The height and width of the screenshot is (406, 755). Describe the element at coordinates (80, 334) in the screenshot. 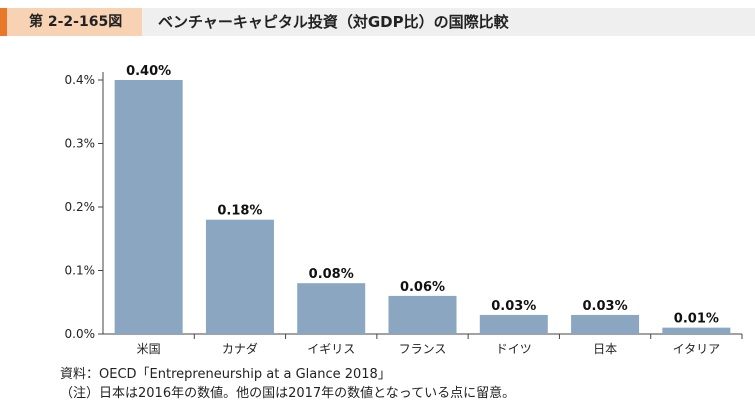

I see `y-tick-label: 0.0%` at that location.